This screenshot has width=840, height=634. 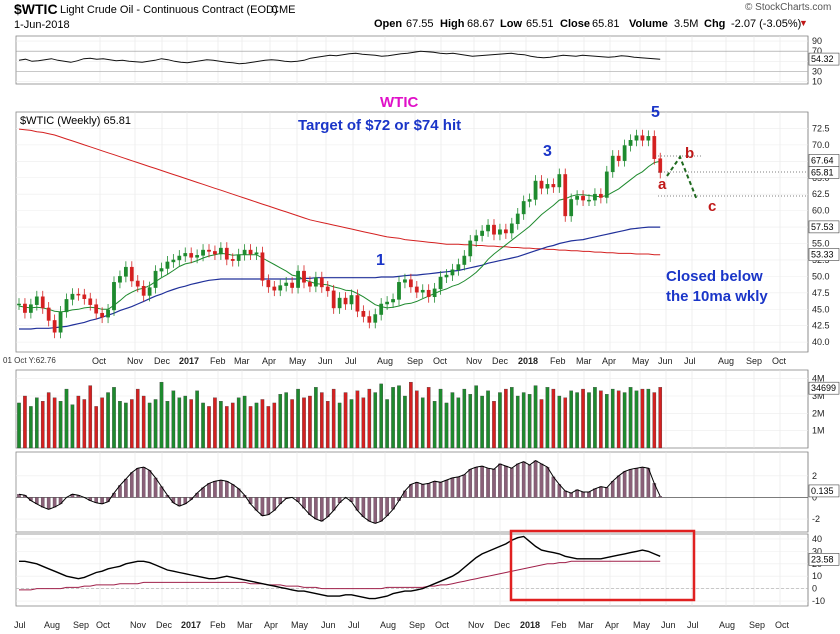 What do you see at coordinates (511, 24) in the screenshot?
I see `low-label: Low` at bounding box center [511, 24].